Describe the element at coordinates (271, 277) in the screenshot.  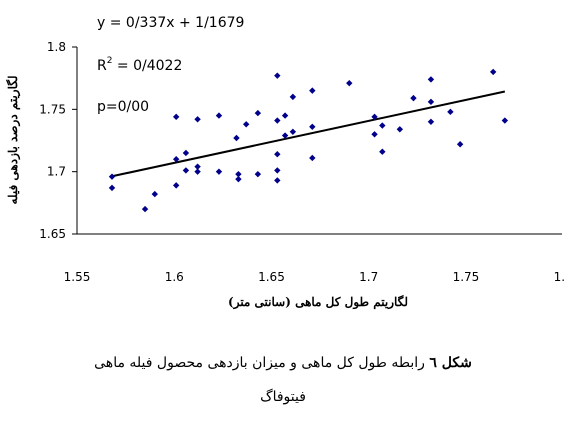
I see `x-tick-label-2: 1.65` at that location.